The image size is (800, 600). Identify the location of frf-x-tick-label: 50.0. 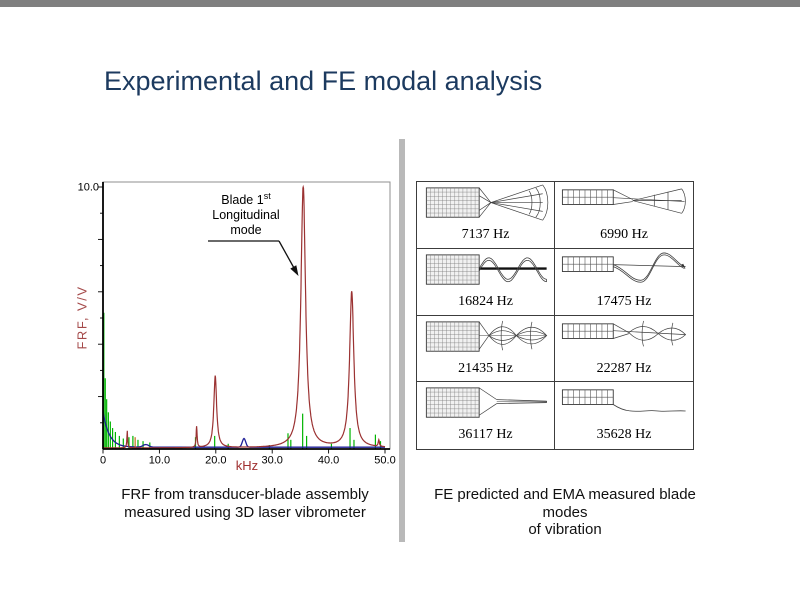
(384, 461).